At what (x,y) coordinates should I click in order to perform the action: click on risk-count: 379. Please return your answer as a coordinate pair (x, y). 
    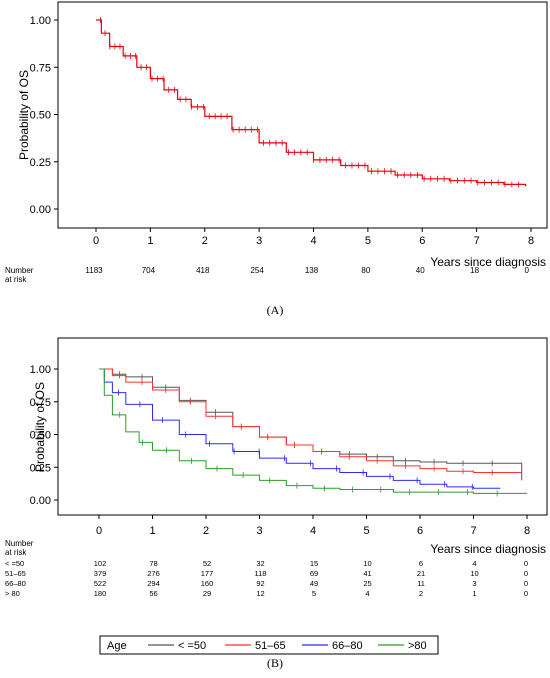
    Looking at the image, I should click on (100, 573).